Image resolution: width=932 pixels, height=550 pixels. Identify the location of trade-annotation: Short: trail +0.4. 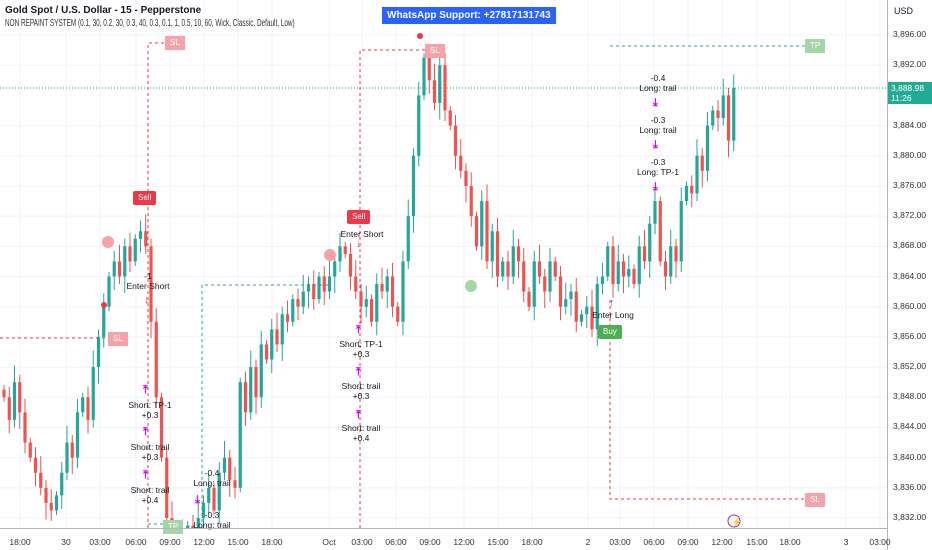
(150, 495).